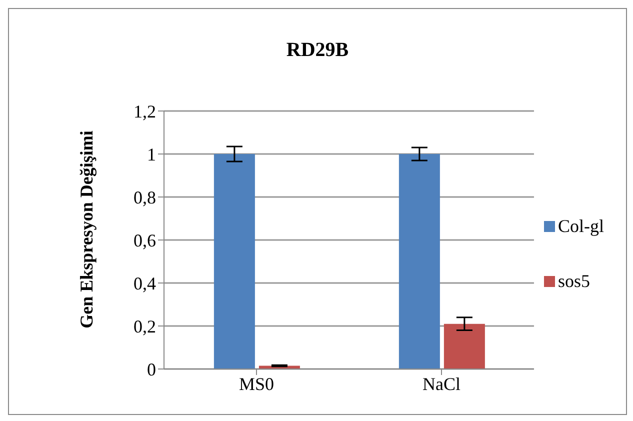 This screenshot has width=633, height=421. Describe the element at coordinates (145, 111) in the screenshot. I see `y-tick-label: 1,2` at that location.